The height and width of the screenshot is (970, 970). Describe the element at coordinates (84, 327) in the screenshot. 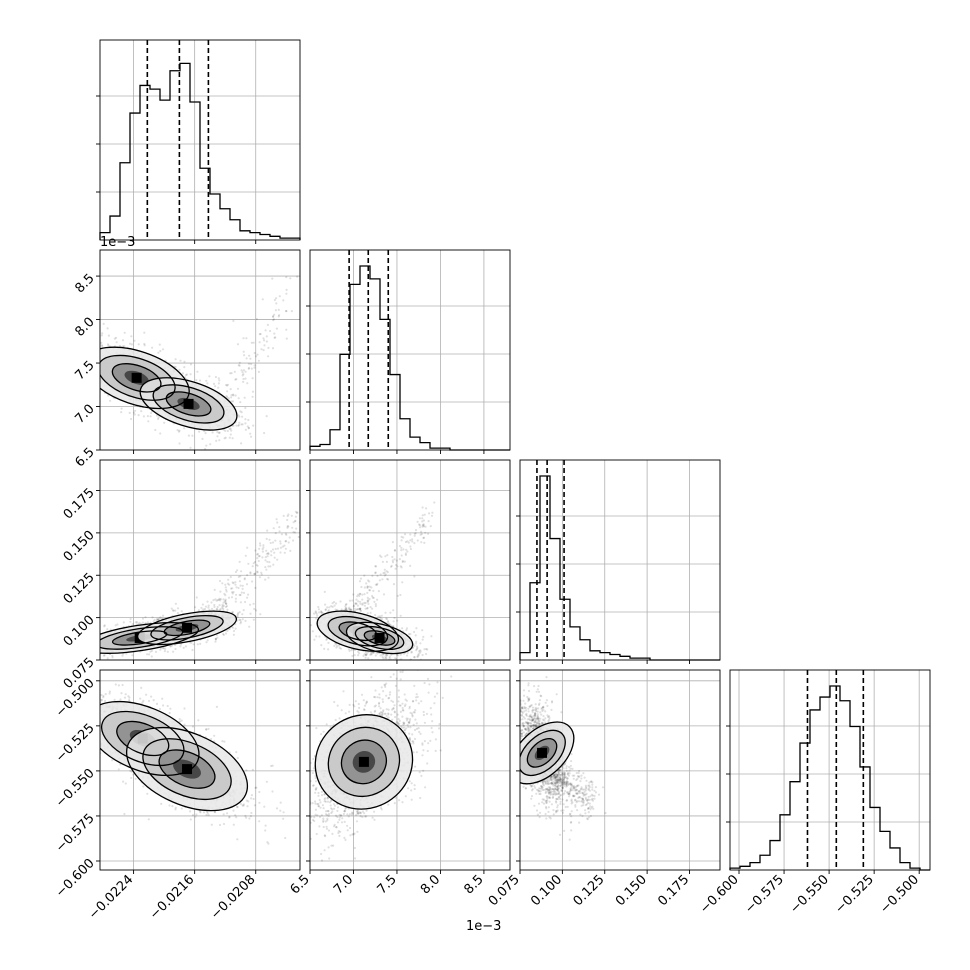

I see `y-tick-label: 8.0` at that location.